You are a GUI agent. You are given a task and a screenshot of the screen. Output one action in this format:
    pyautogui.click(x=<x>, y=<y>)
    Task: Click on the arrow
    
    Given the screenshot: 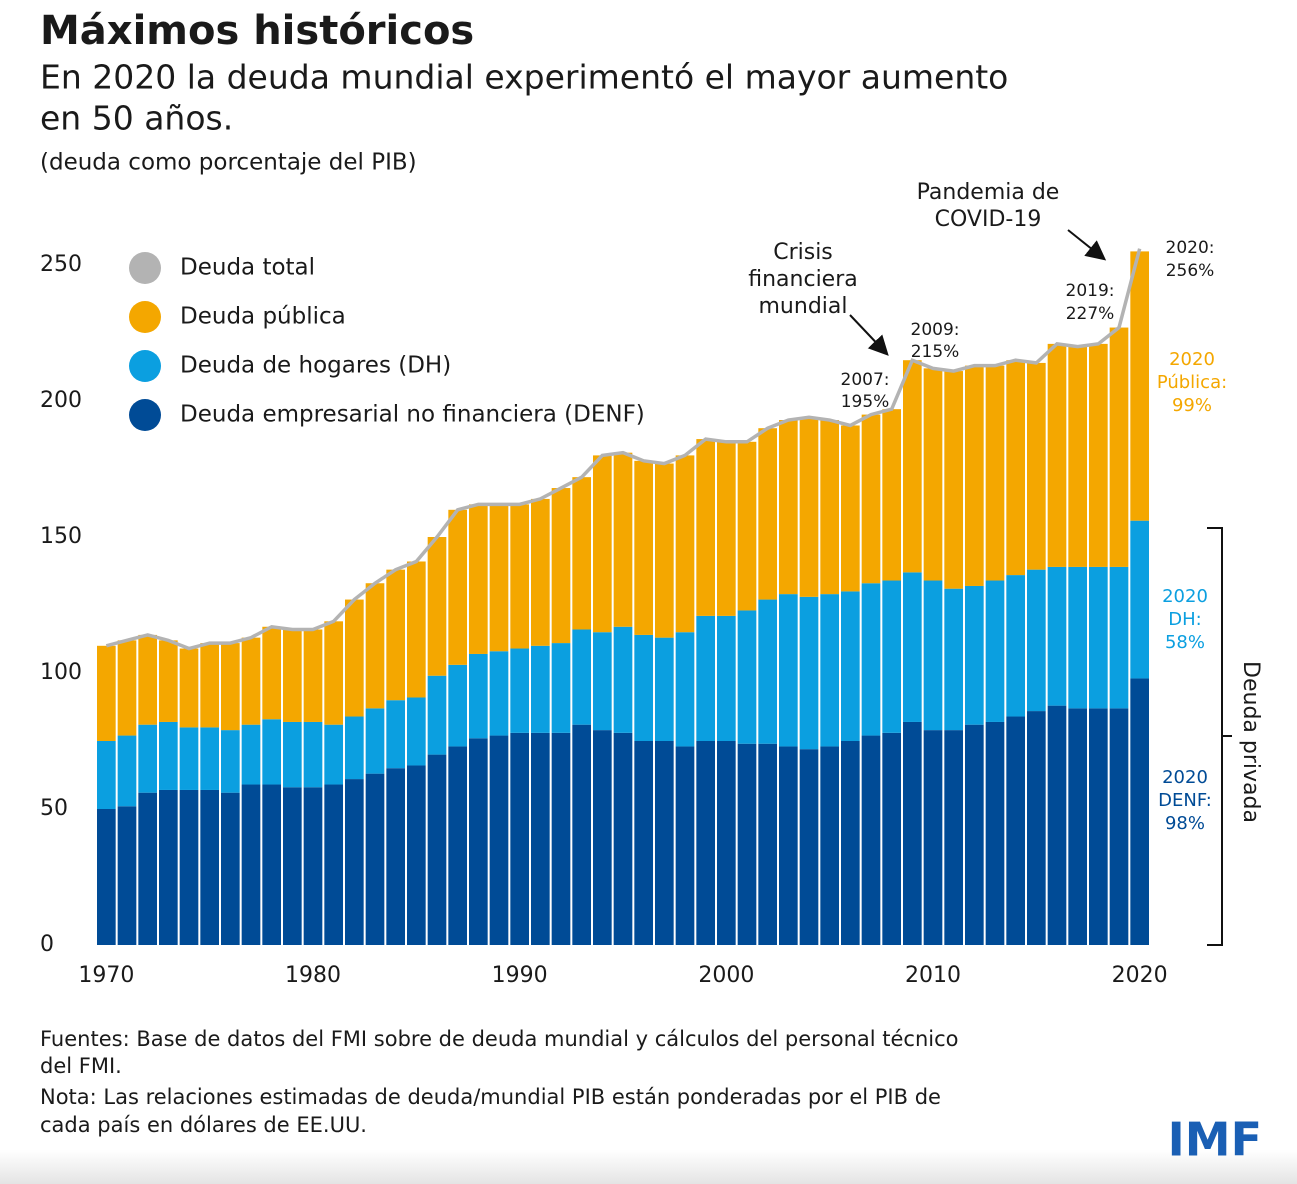 What is the action you would take?
    pyautogui.click(x=869, y=335)
    